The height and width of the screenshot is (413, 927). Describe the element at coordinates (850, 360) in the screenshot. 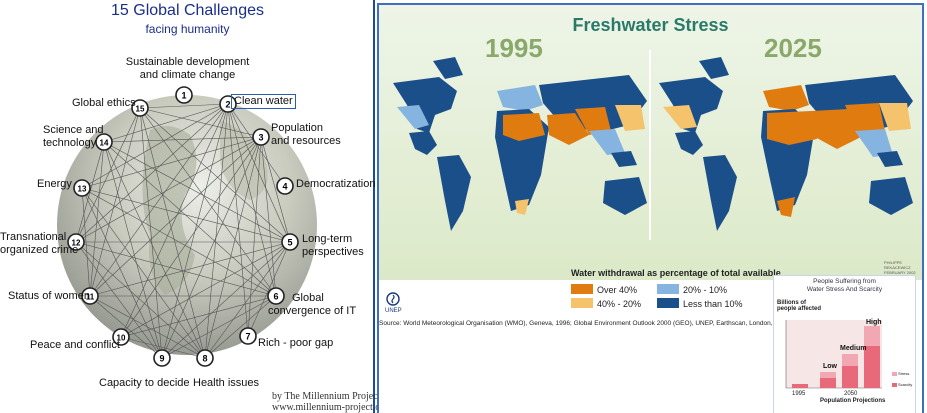

I see `inset-bar-medium-stress` at that location.